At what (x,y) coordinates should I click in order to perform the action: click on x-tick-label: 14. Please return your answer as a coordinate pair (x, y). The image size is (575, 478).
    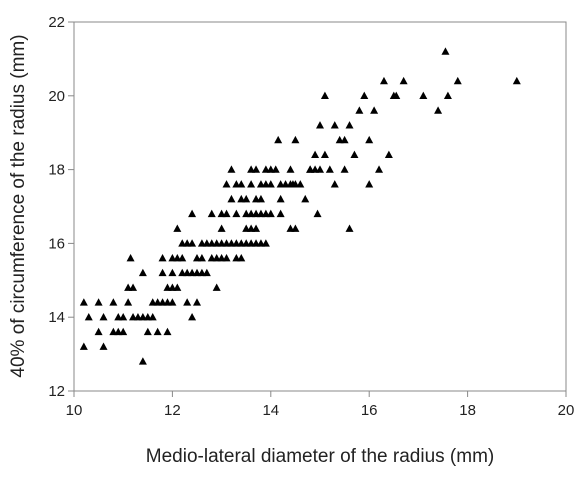
    Looking at the image, I should click on (270, 410).